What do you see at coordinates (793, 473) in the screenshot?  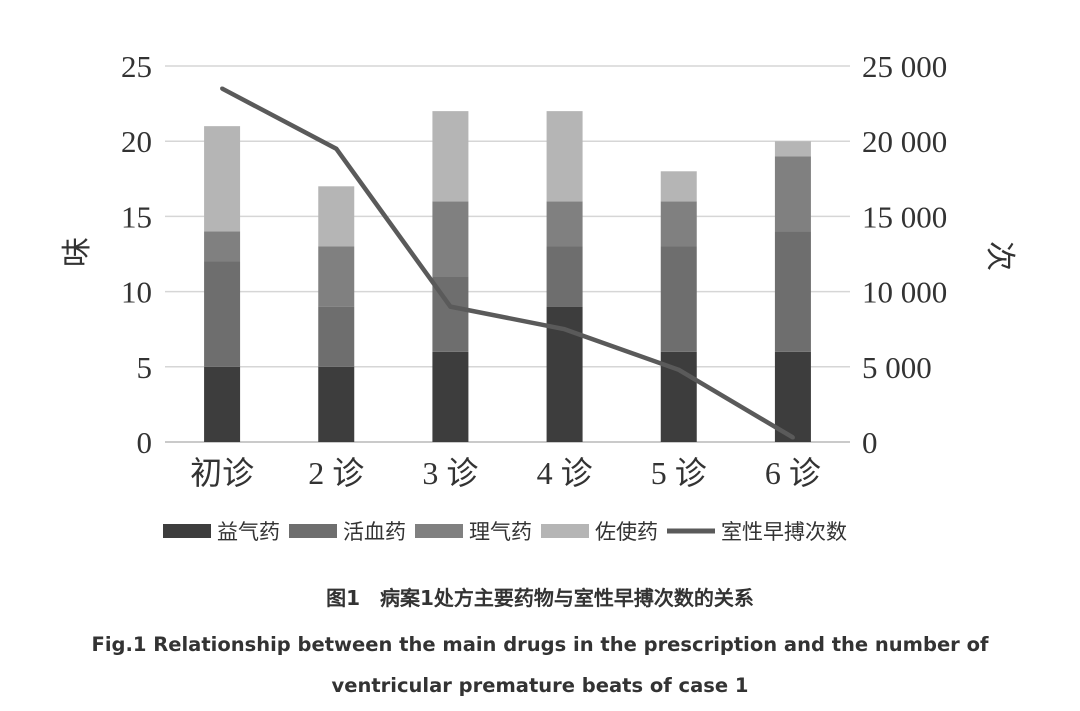 I see `x-tick-label: 6 诊` at bounding box center [793, 473].